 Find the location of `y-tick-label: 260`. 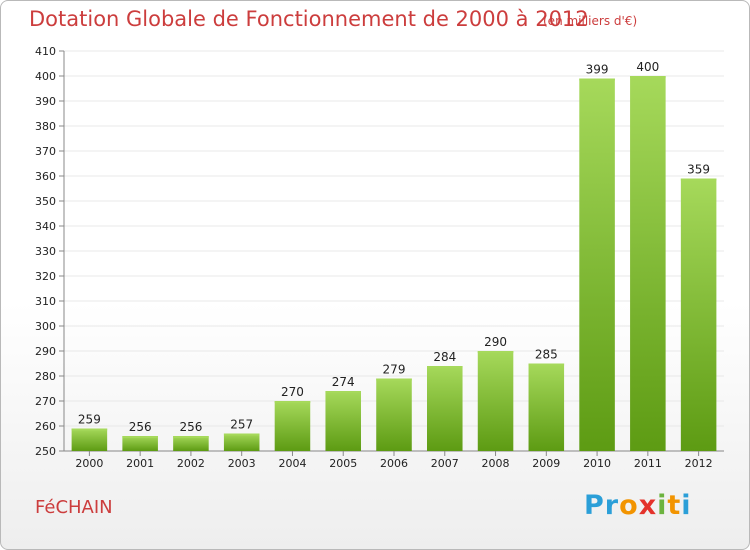

y-tick-label: 260 is located at coordinates (45, 426).